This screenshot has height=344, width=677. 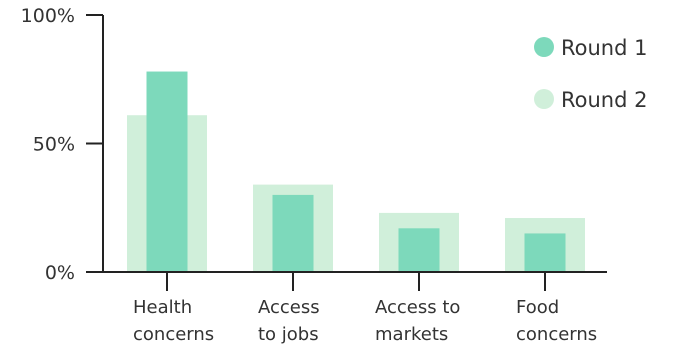 I want to click on y-tick-label: 50%, so click(x=54, y=145).